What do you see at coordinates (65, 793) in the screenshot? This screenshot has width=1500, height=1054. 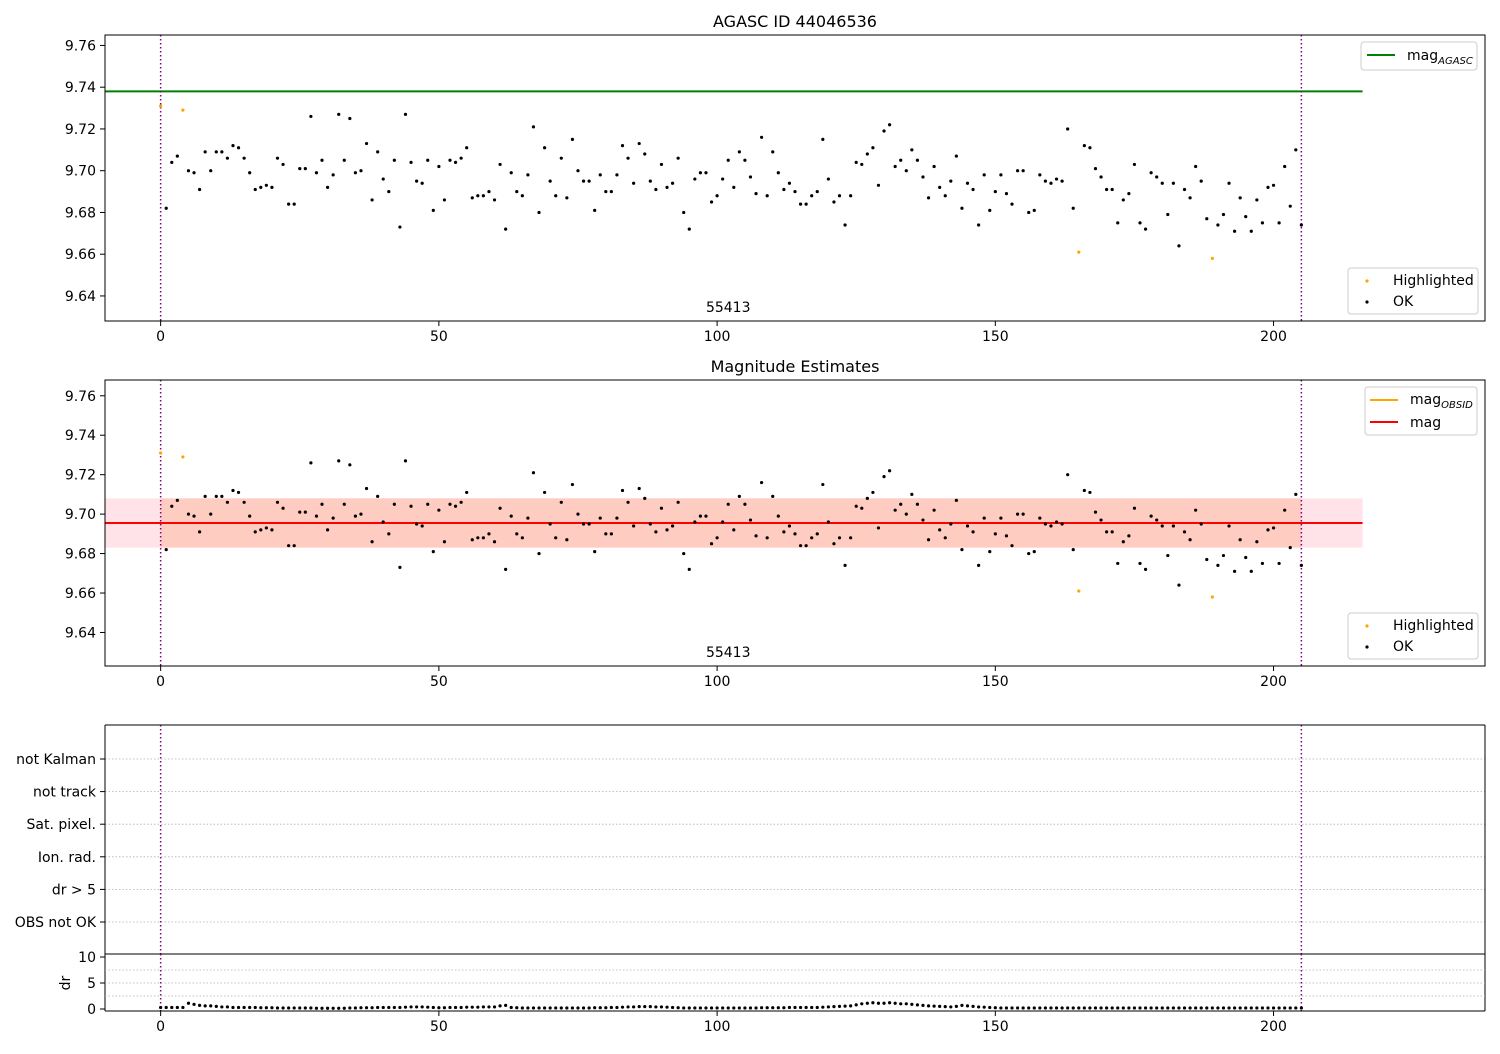 I see `flag-row-label: not track` at bounding box center [65, 793].